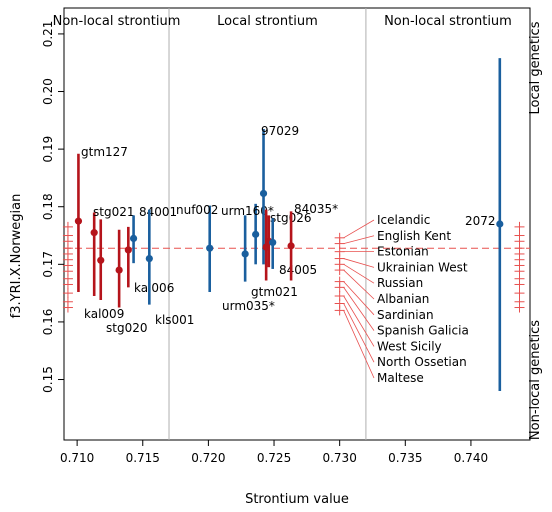  Describe the element at coordinates (104, 314) in the screenshot. I see `point-label: kal009` at that location.